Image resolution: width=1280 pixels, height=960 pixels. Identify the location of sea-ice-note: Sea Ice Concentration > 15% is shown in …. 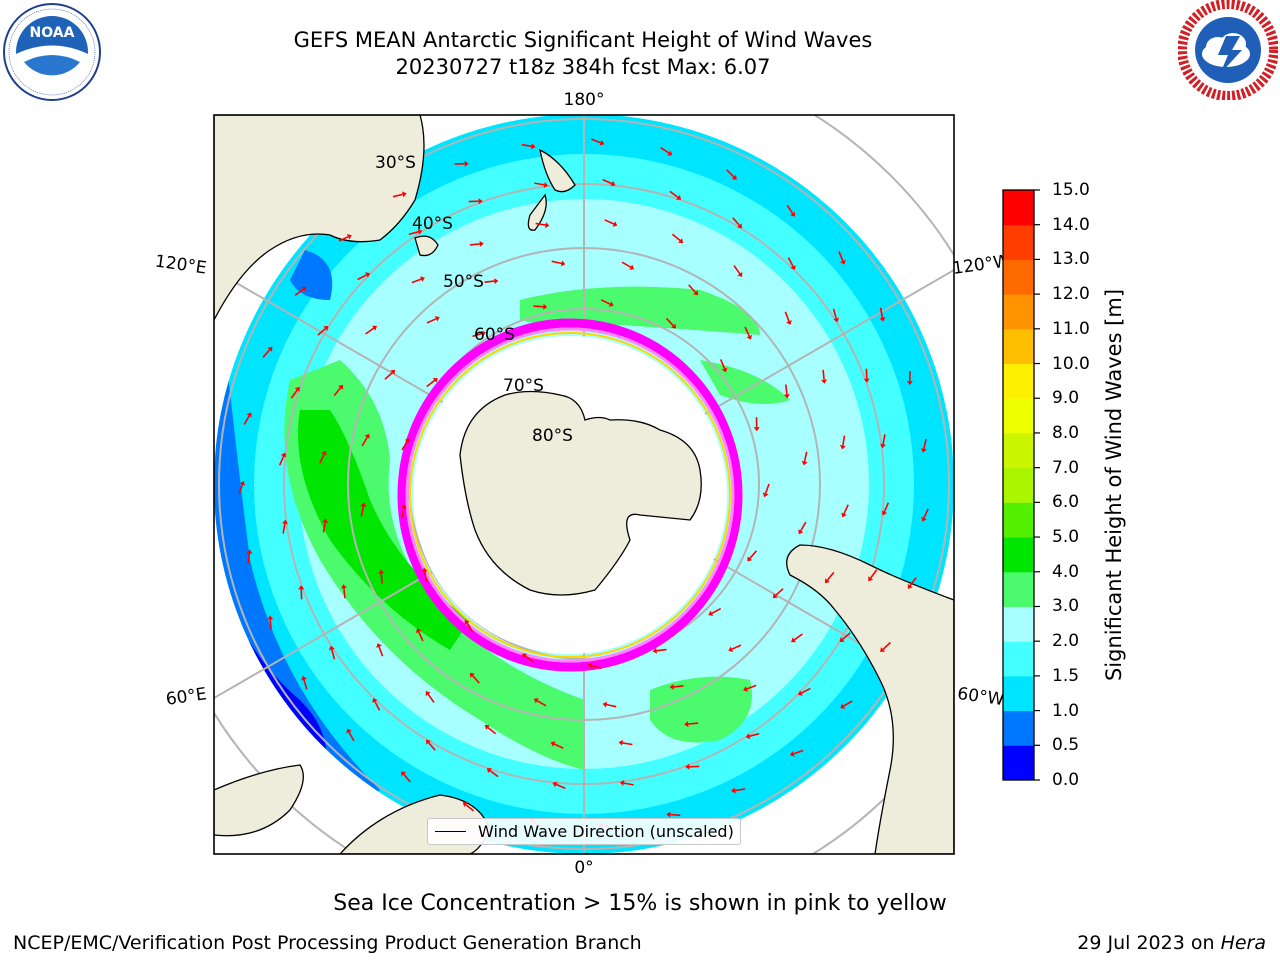
(640, 903).